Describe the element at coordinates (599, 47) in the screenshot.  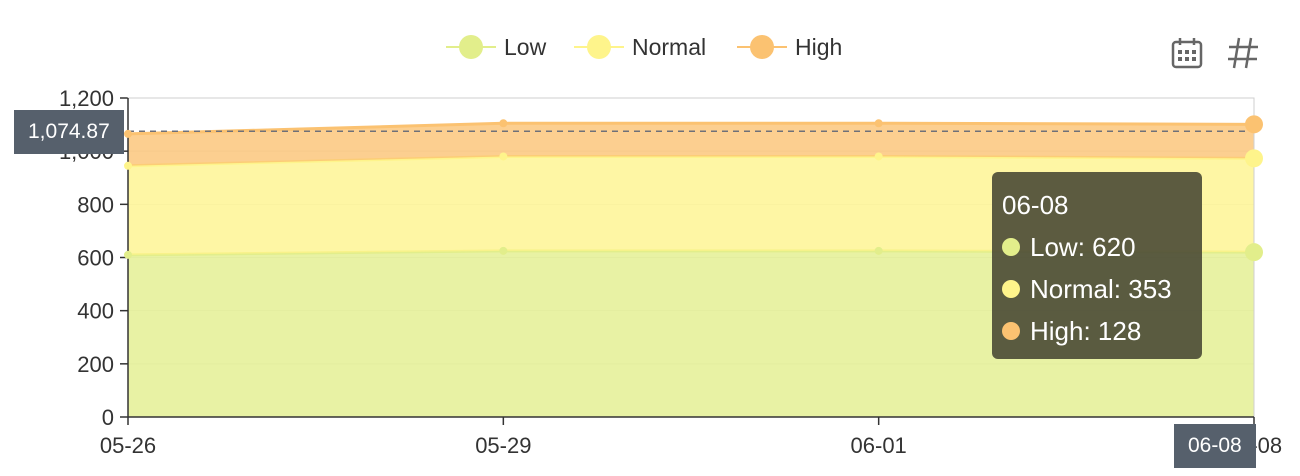
I see `legend-symbol-normal` at that location.